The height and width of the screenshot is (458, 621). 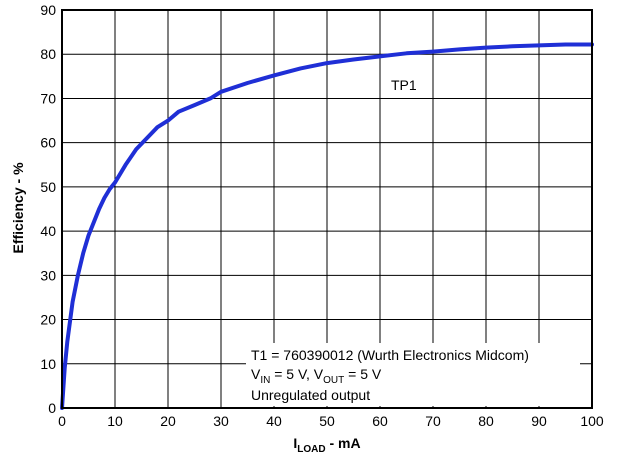 What do you see at coordinates (592, 421) in the screenshot?
I see `x-tick-label: 100` at bounding box center [592, 421].